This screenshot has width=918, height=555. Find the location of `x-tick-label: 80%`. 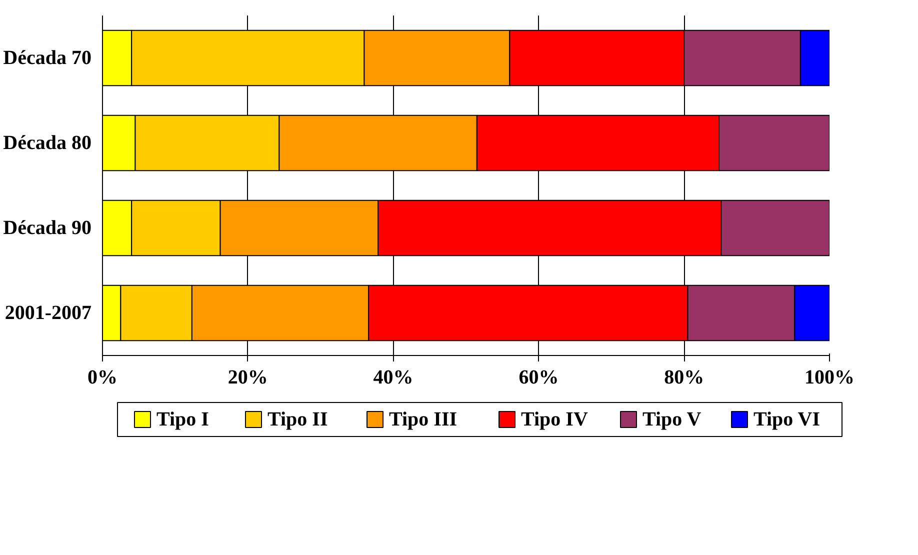

x-tick-label: 80% is located at coordinates (684, 377).